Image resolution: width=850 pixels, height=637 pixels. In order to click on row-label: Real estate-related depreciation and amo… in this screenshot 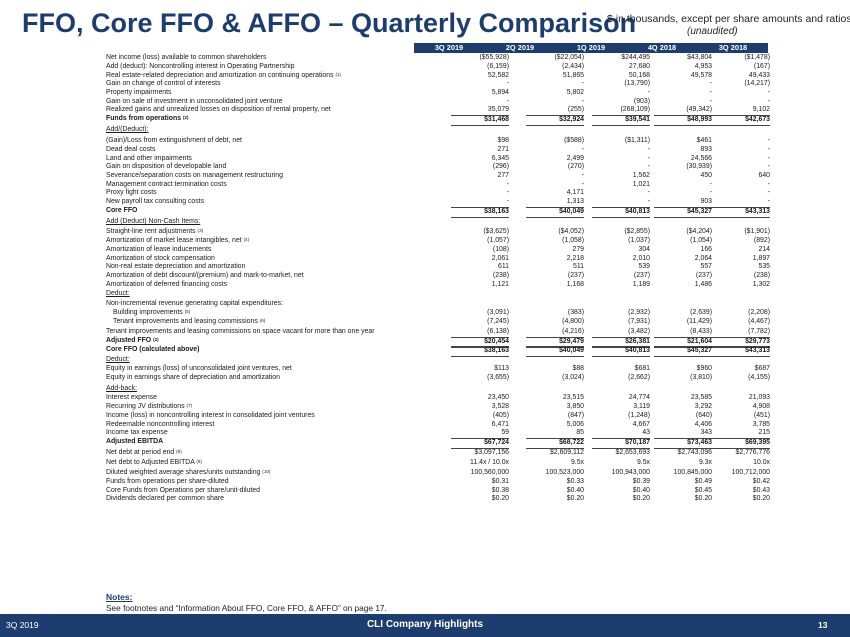, I will do `click(223, 76)`.